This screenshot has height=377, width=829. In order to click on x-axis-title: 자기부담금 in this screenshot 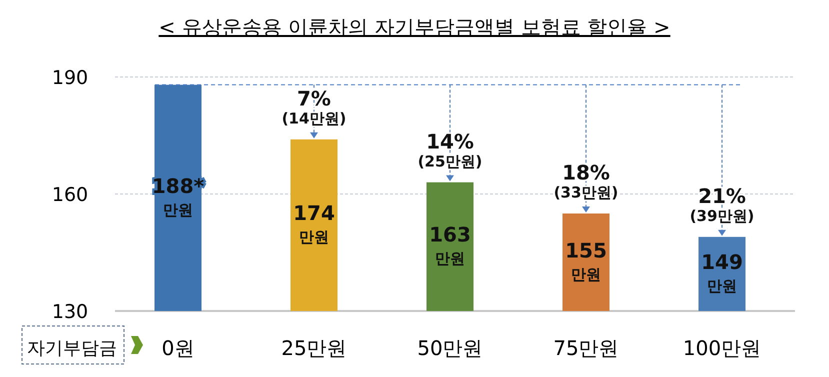, I will do `click(72, 348)`.